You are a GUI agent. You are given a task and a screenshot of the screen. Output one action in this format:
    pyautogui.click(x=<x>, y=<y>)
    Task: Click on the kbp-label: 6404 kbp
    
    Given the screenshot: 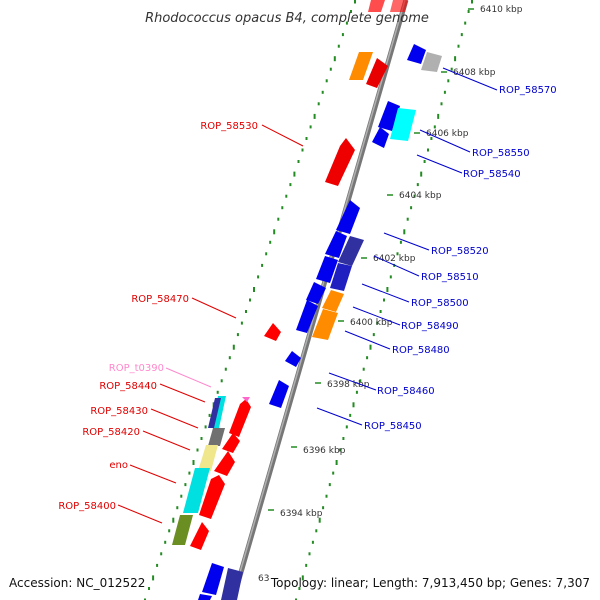 What is the action you would take?
    pyautogui.click(x=420, y=196)
    